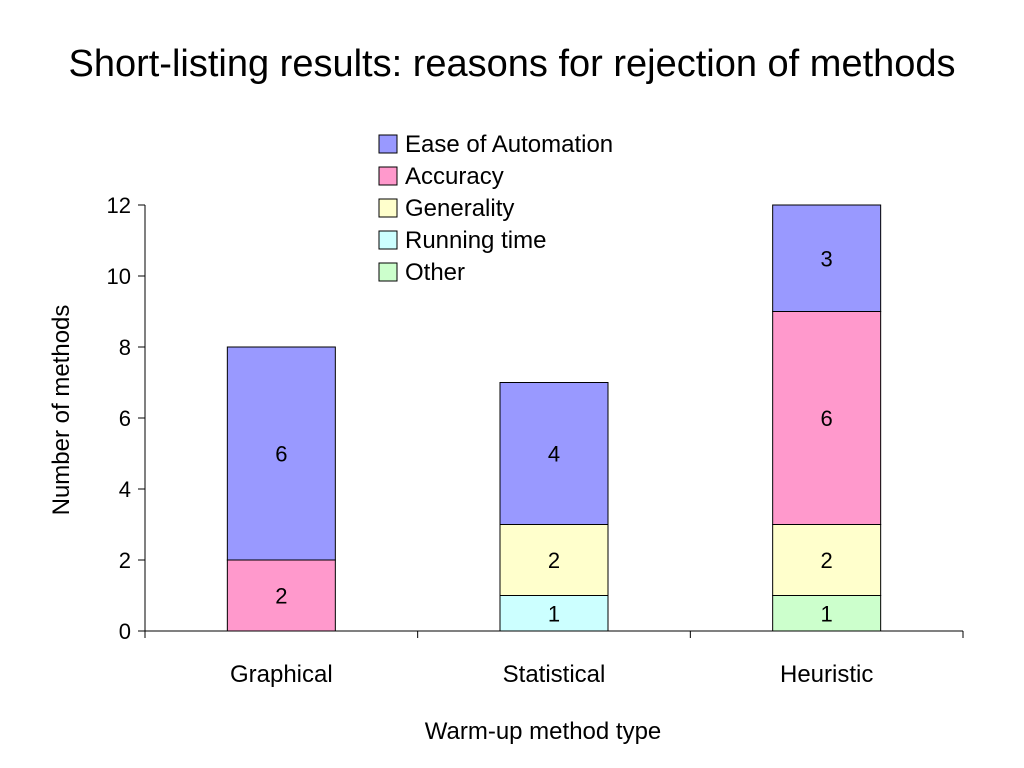 This screenshot has height=768, width=1024. I want to click on legend-swatch-accuracy, so click(388, 176).